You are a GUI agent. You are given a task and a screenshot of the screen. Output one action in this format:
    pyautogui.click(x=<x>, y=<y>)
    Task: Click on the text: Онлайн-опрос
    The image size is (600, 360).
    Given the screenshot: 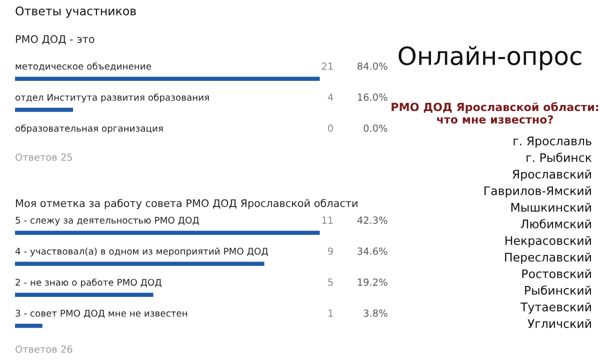 What is the action you would take?
    pyautogui.click(x=490, y=58)
    